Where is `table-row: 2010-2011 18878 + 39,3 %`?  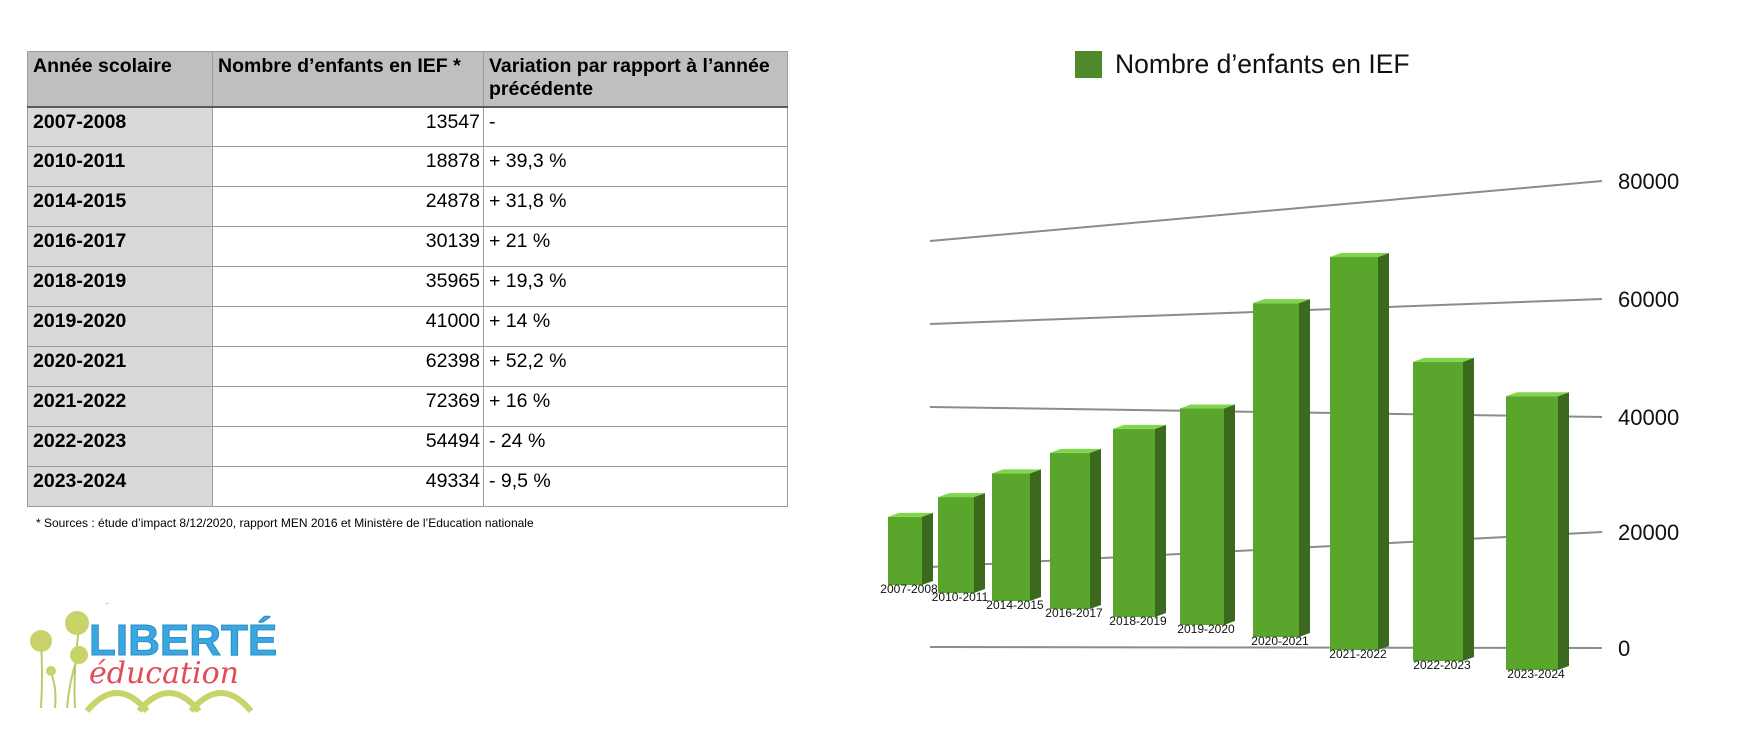
table-row: 2010-2011 18878 + 39,3 % is located at coordinates (407, 166).